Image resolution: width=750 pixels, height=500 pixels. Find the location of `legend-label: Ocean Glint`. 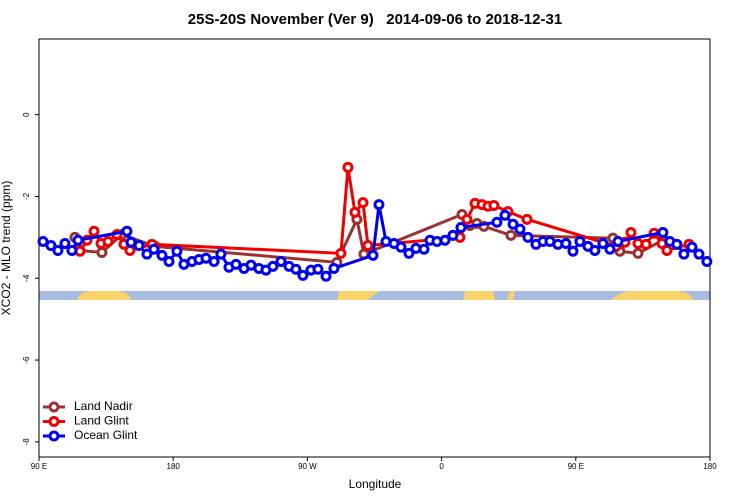

legend-label: Ocean Glint is located at coordinates (106, 435).